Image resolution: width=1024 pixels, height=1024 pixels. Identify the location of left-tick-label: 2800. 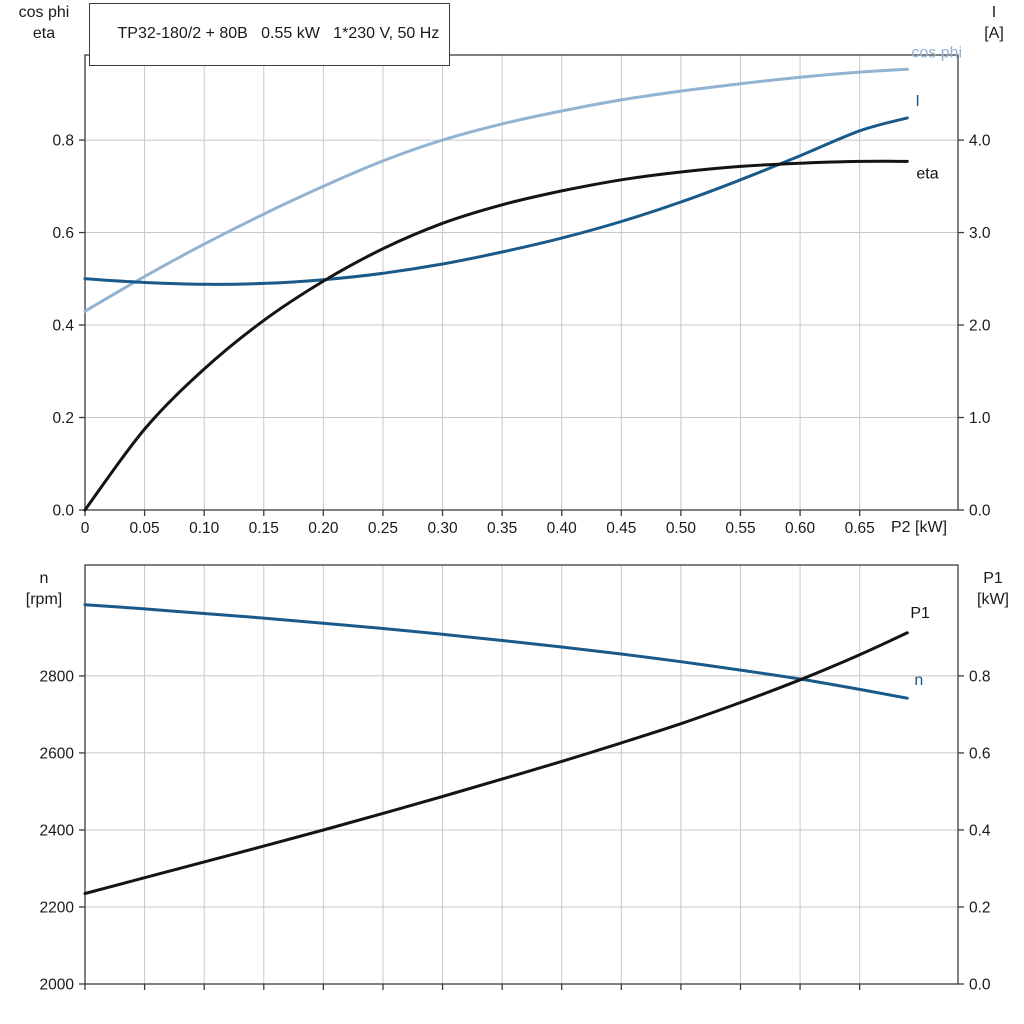
(57, 676).